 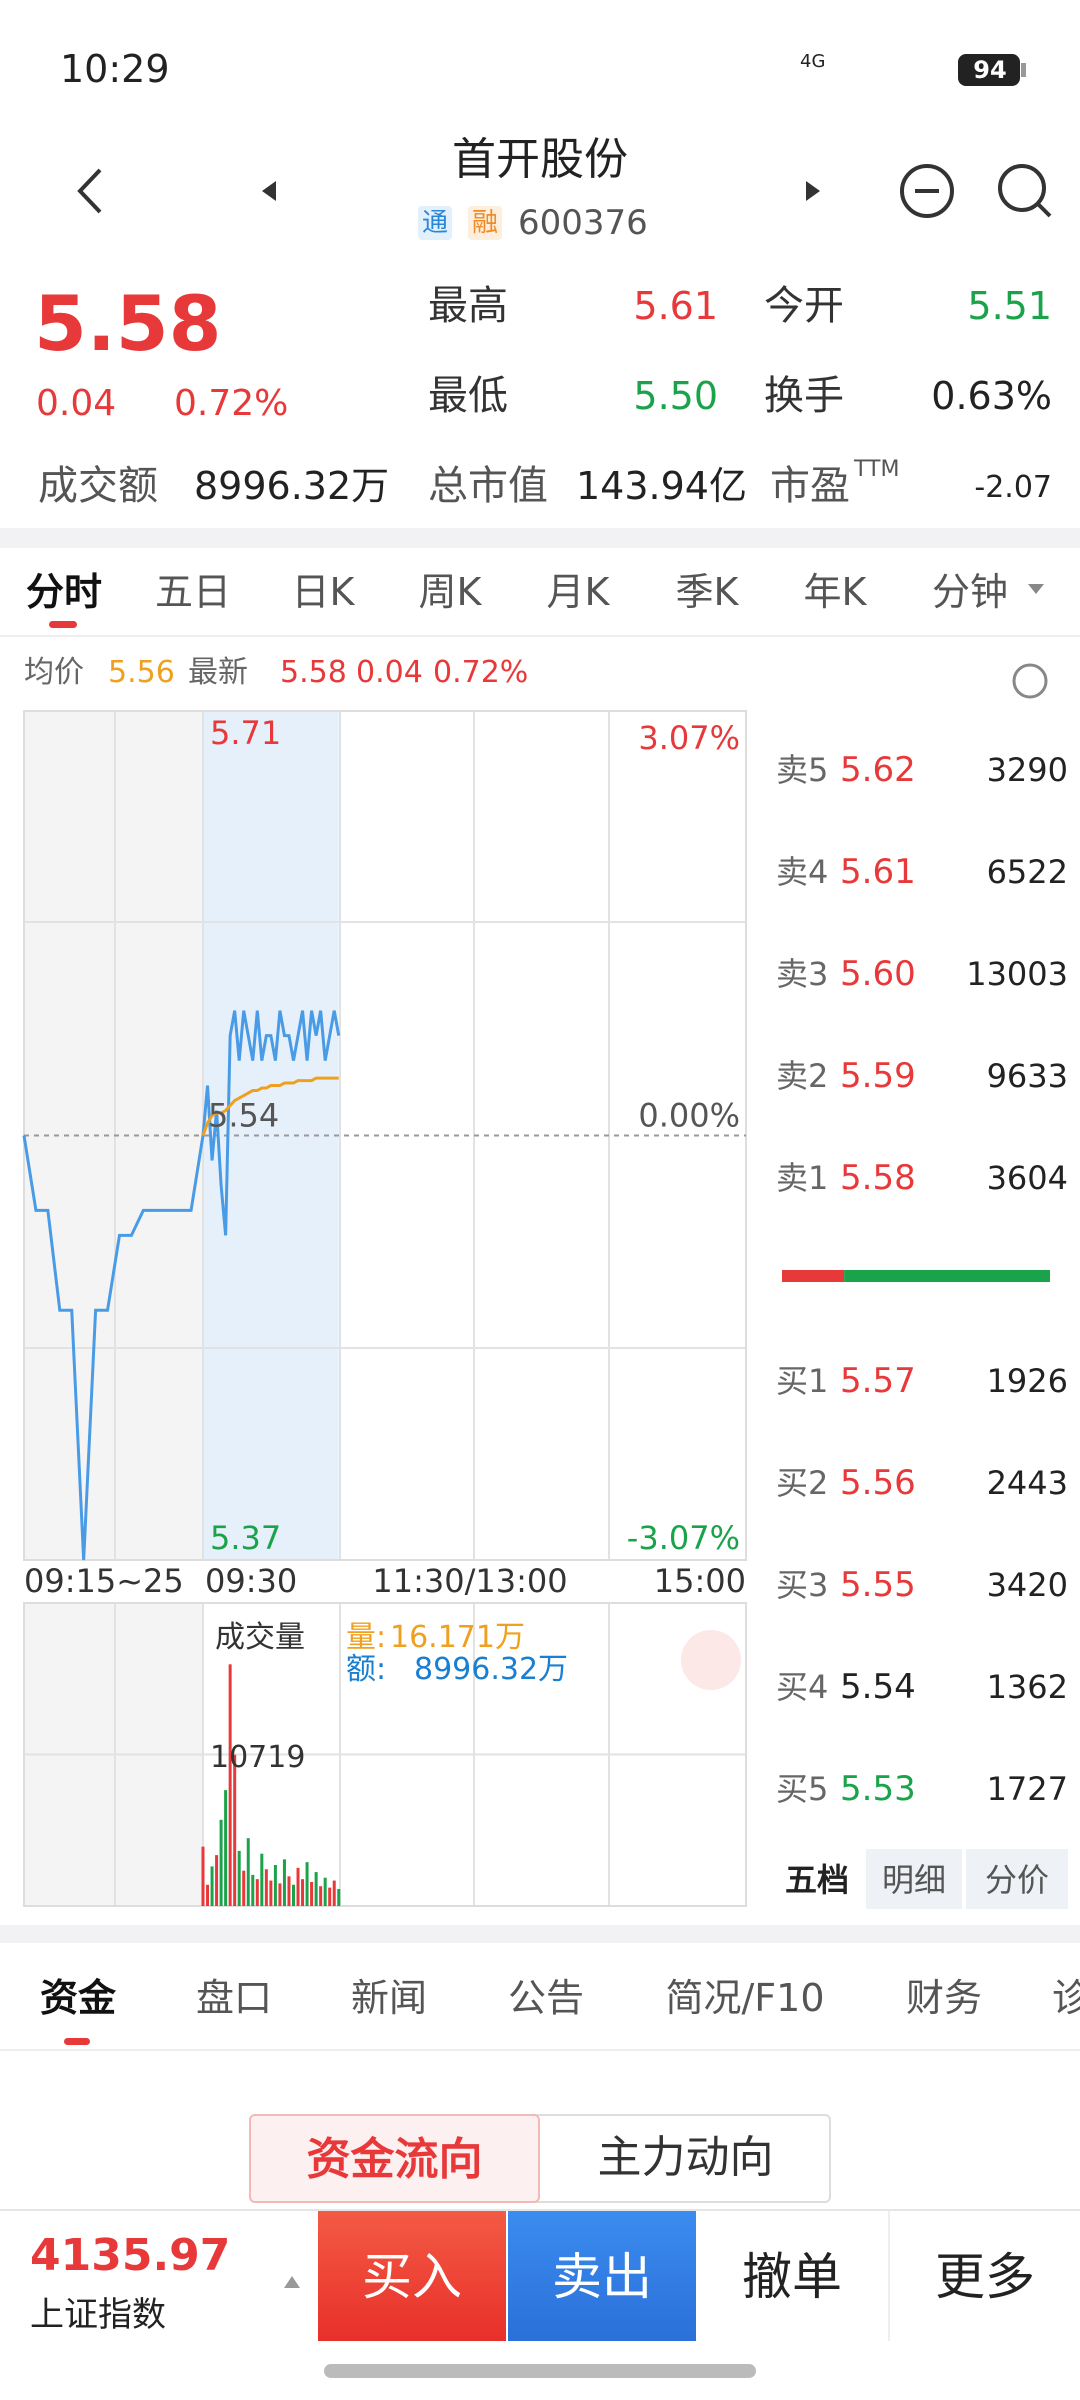 What do you see at coordinates (707, 592) in the screenshot?
I see `chart-tab: 季K` at bounding box center [707, 592].